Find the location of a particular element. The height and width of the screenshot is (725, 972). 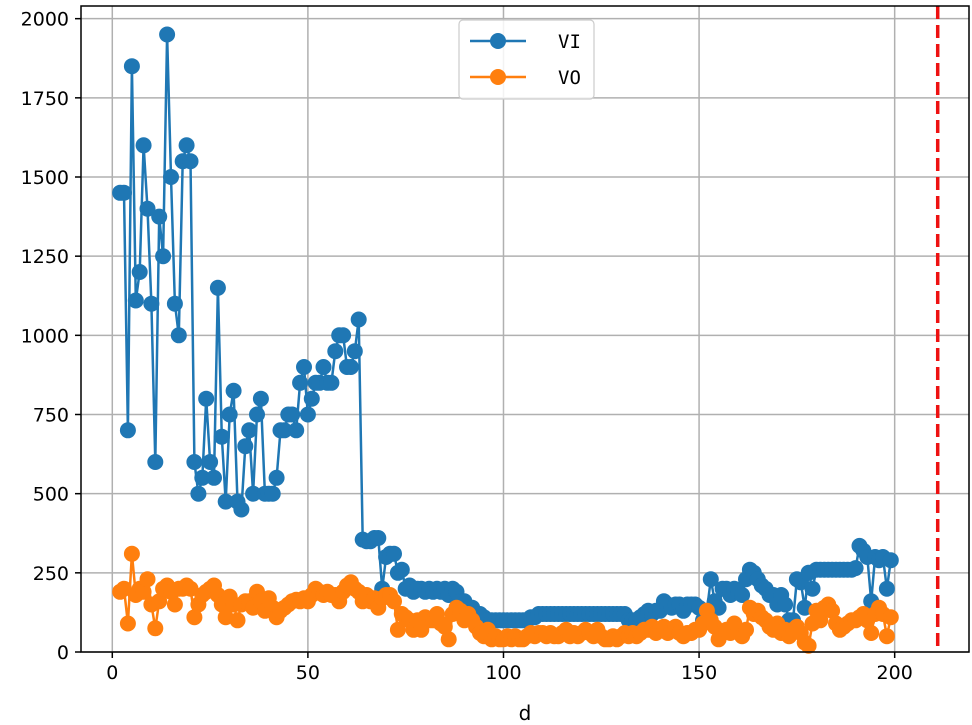

y-tick-label: 1000 is located at coordinates (45, 336).